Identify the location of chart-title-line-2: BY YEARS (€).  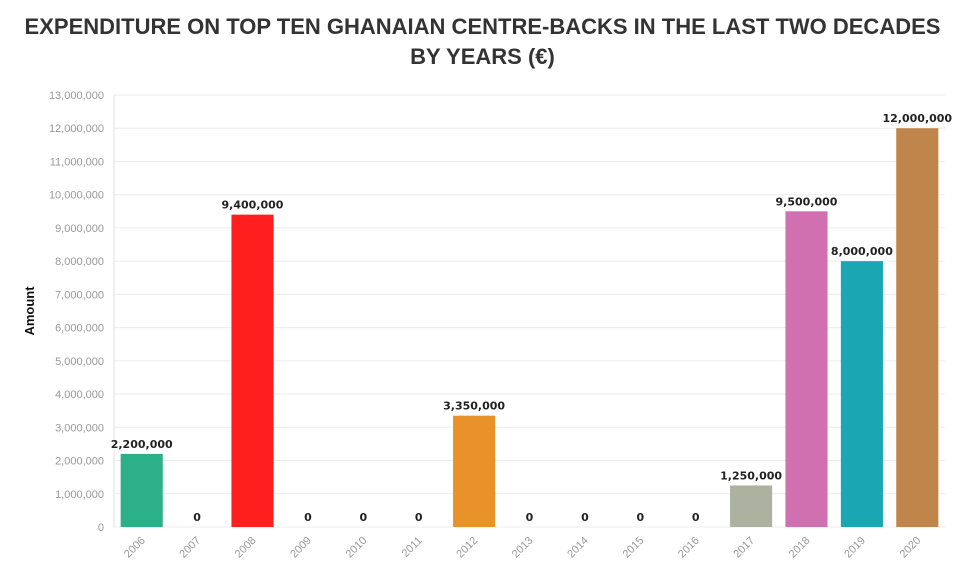
(482, 56).